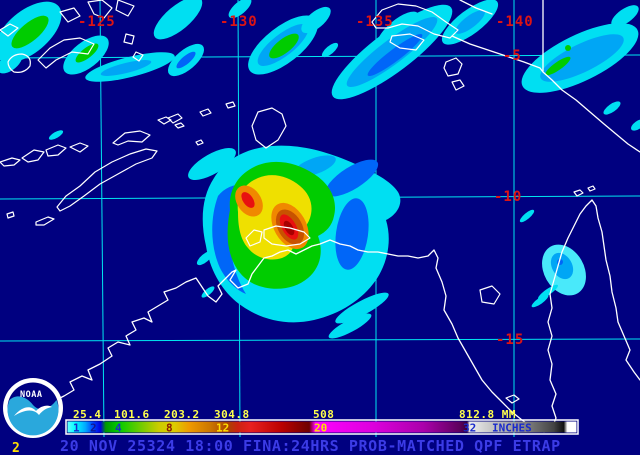 The image size is (640, 455). I want to click on mm-label: 25.4, so click(87, 414).